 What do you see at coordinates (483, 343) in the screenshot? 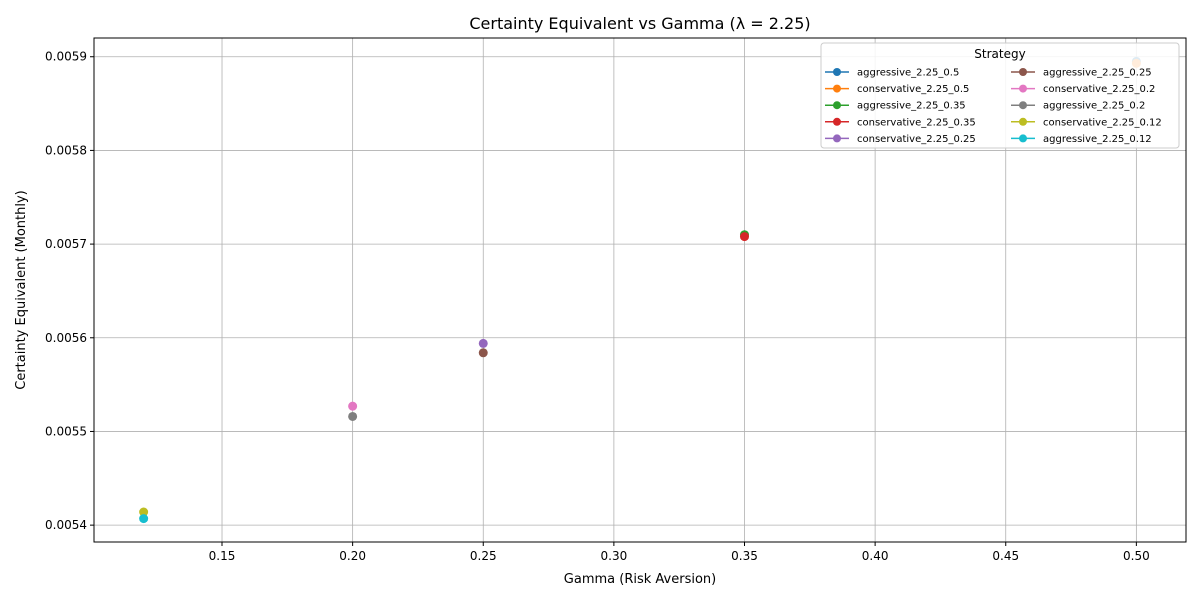
I see `data-point-conservative_2.25_0.25` at bounding box center [483, 343].